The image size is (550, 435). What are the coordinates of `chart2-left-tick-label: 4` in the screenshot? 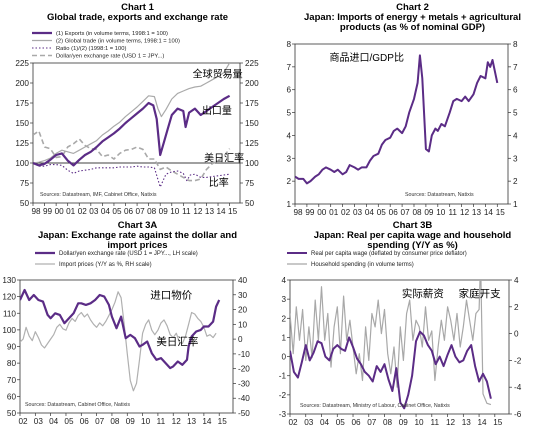 It's located at (288, 135).